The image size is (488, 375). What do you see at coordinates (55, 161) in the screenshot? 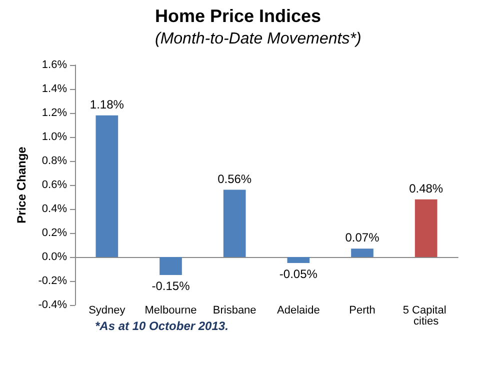
I see `y-tick-label: 0.8%` at bounding box center [55, 161].